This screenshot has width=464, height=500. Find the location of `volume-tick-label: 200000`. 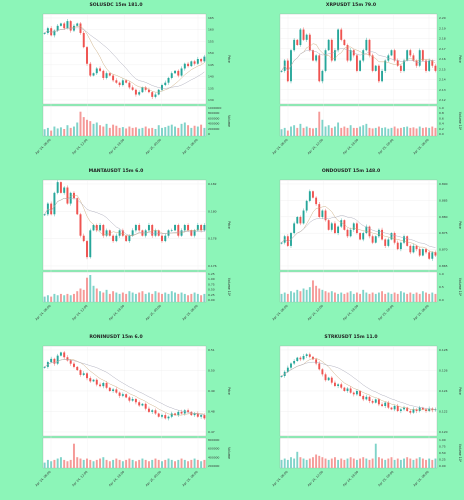

volume-tick-label: 200000 is located at coordinates (214, 129).